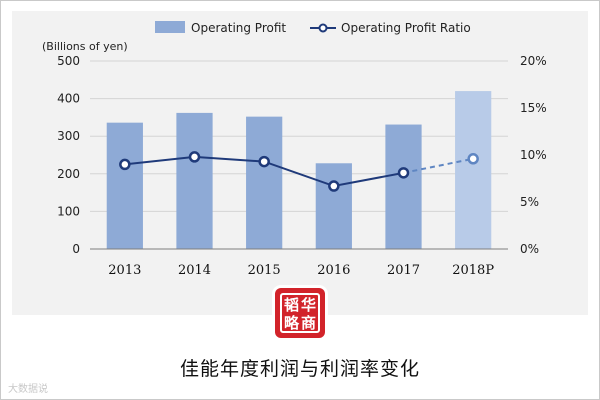 The width and height of the screenshot is (600, 400). I want to click on y-left-axis-label: (Billions of yen), so click(85, 46).